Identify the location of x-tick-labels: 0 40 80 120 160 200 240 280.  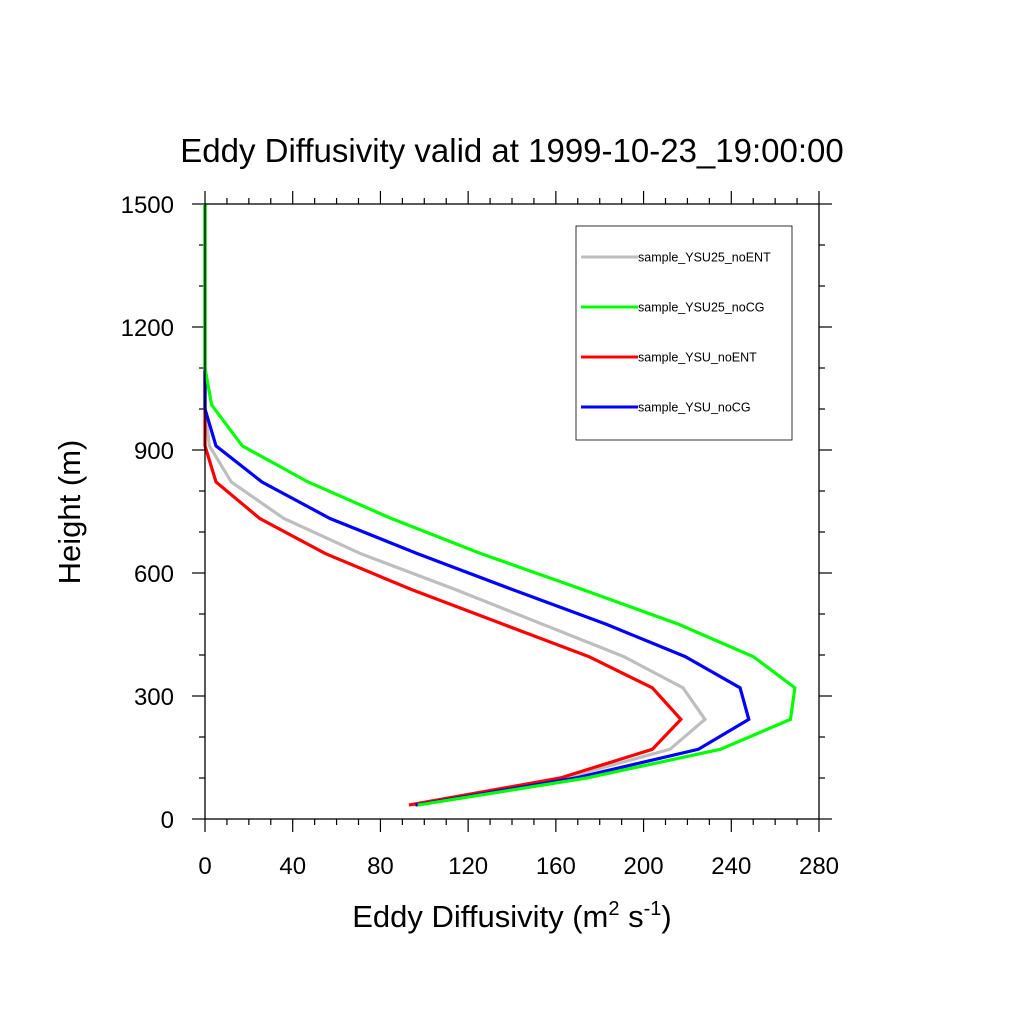
(518, 866).